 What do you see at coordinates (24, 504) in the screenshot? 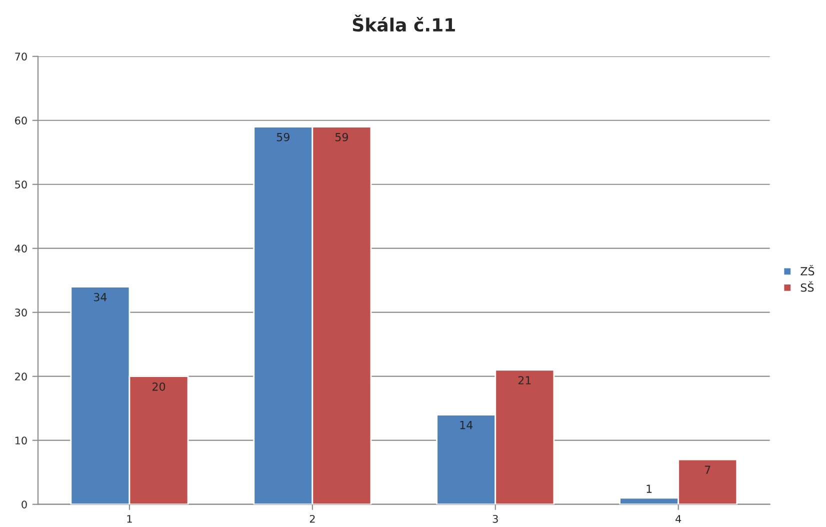
I see `y-tick-label: 0` at bounding box center [24, 504].